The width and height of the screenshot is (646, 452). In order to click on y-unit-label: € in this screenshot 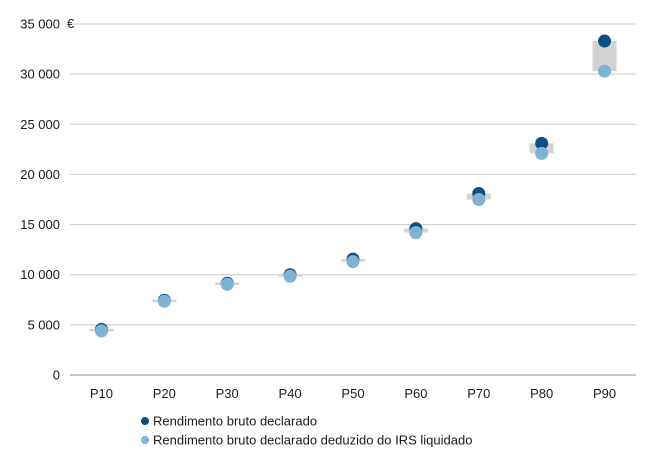, I will do `click(71, 23)`.